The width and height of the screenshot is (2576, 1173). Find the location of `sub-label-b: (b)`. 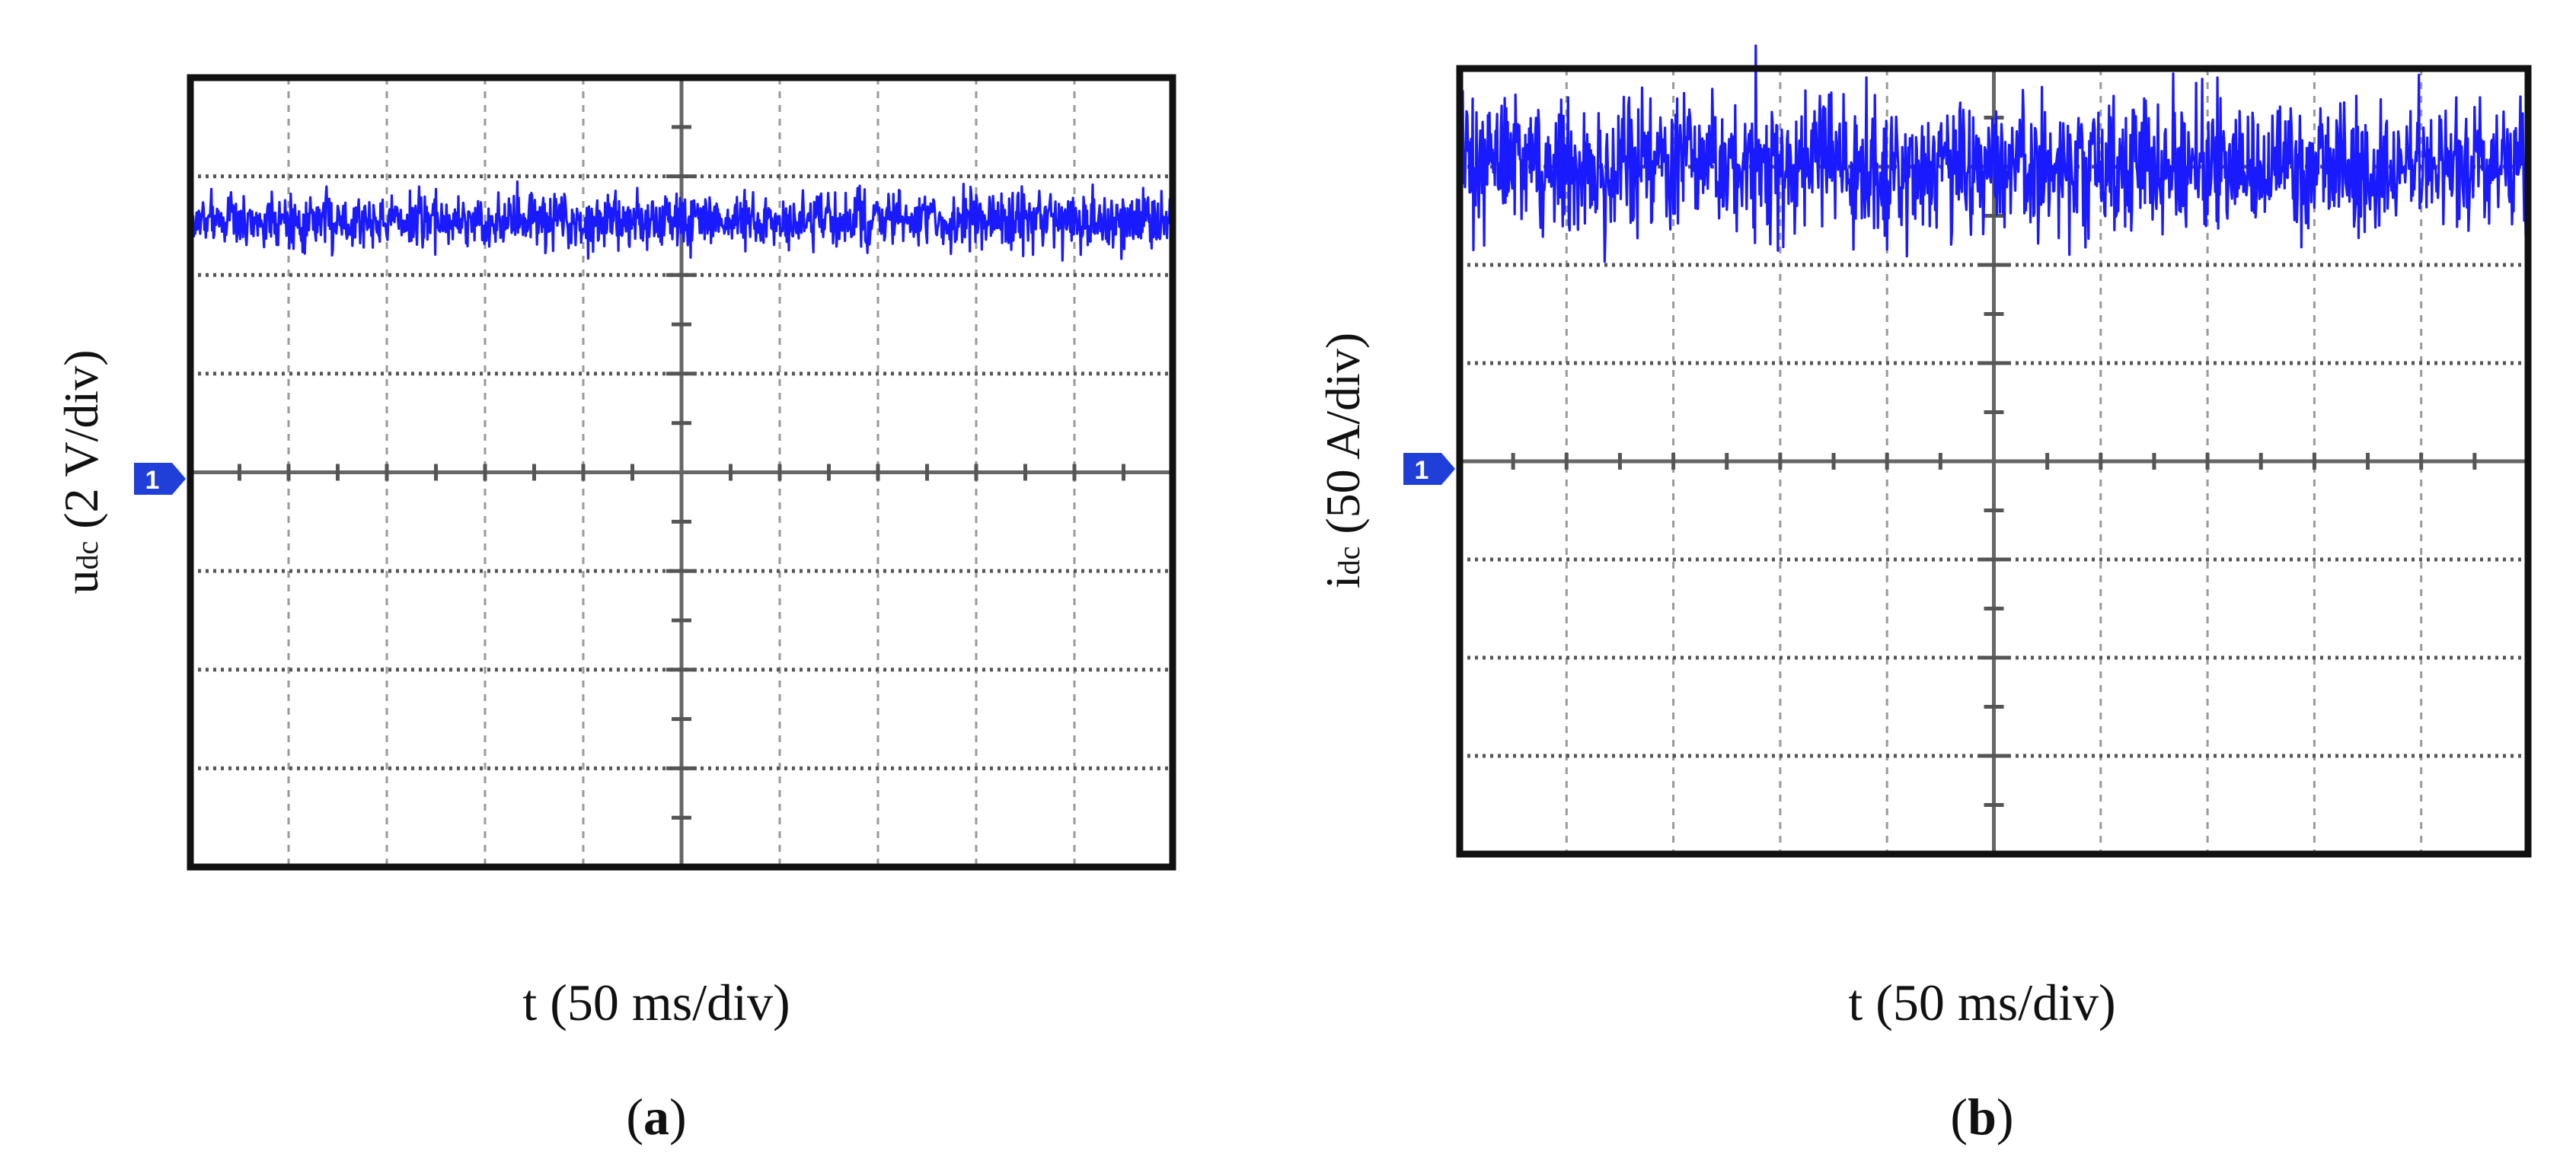

sub-label-b: (b) is located at coordinates (1981, 1117).